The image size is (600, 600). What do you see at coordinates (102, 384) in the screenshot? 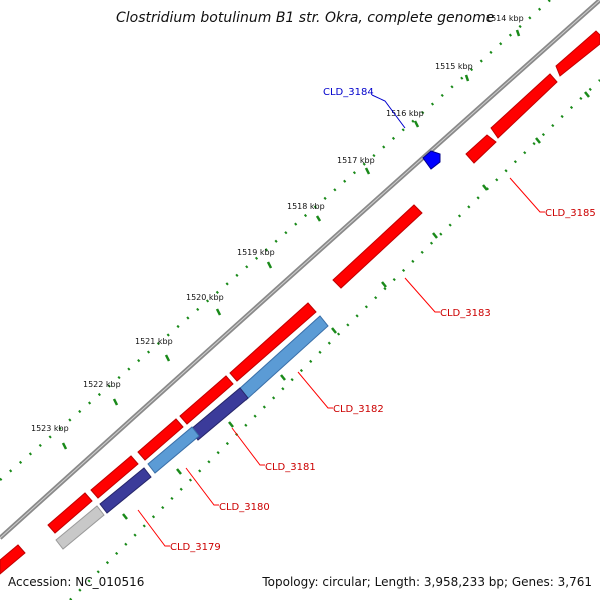
I see `tick-label: 1522 kbp` at bounding box center [102, 384].